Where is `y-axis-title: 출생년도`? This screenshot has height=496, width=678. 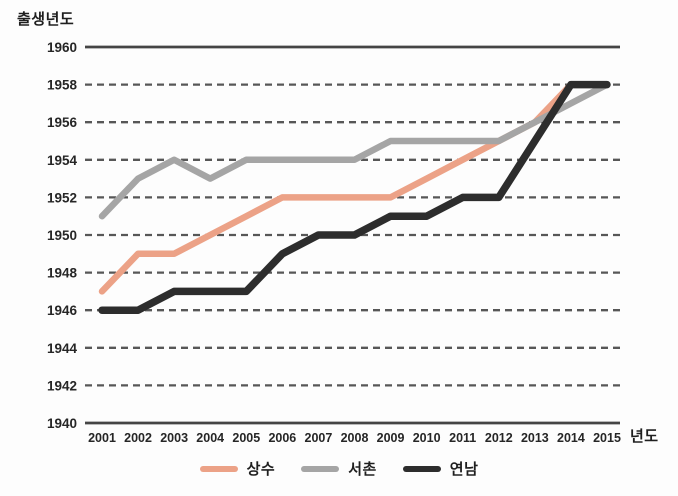
y-axis-title: 출생년도 is located at coordinates (46, 19).